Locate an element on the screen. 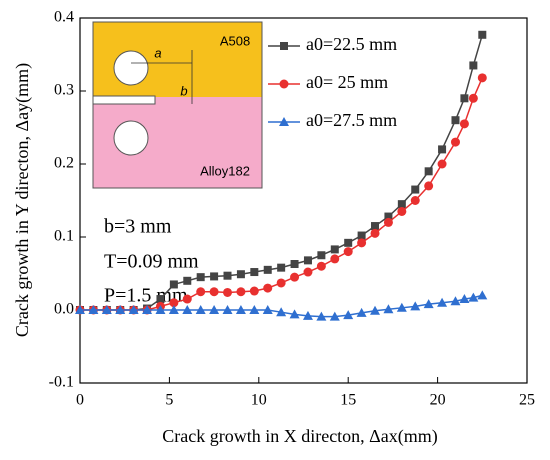 The width and height of the screenshot is (550, 460). inset-notch is located at coordinates (124, 100).